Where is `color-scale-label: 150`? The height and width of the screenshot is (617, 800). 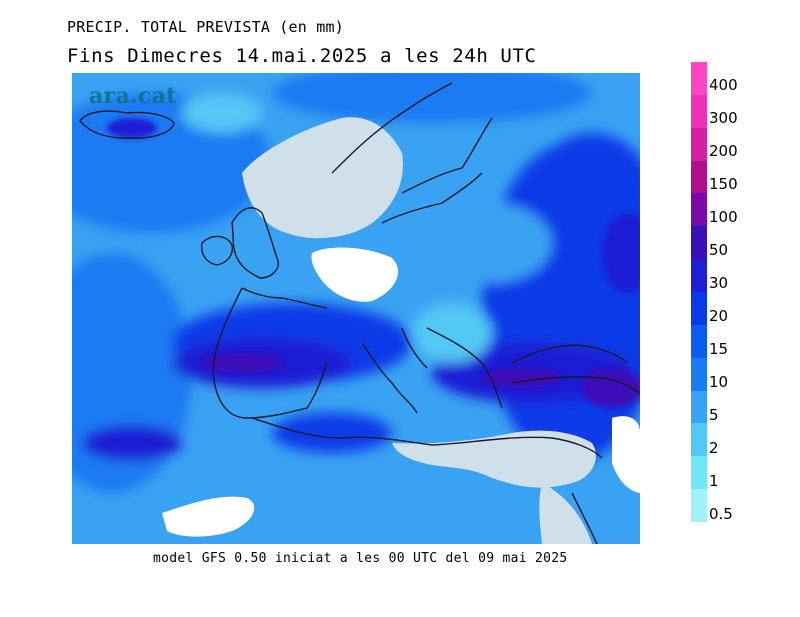
color-scale-label: 150 is located at coordinates (723, 184).